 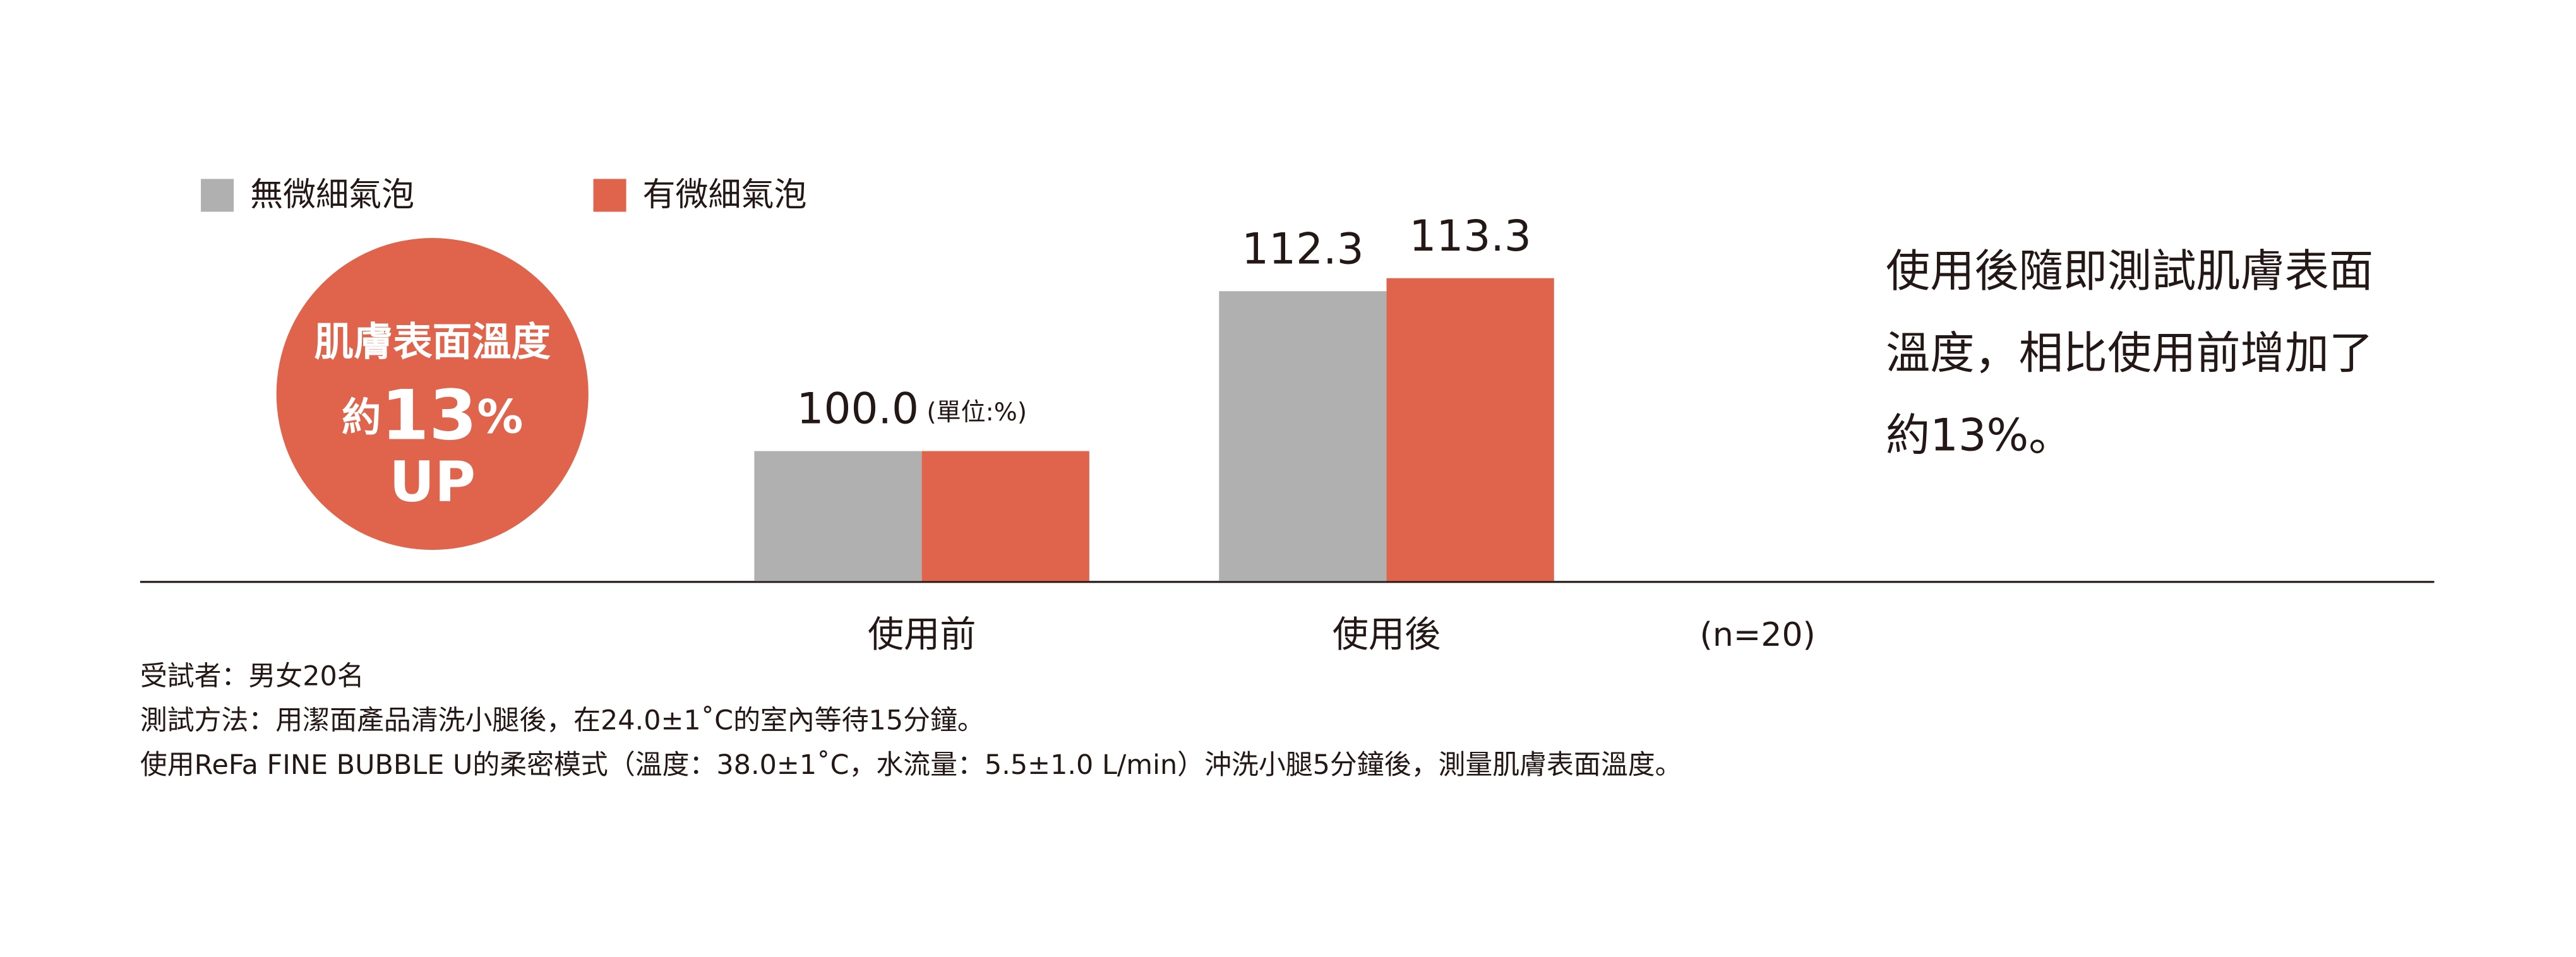 I want to click on badge-line2: 約13%, so click(x=432, y=415).